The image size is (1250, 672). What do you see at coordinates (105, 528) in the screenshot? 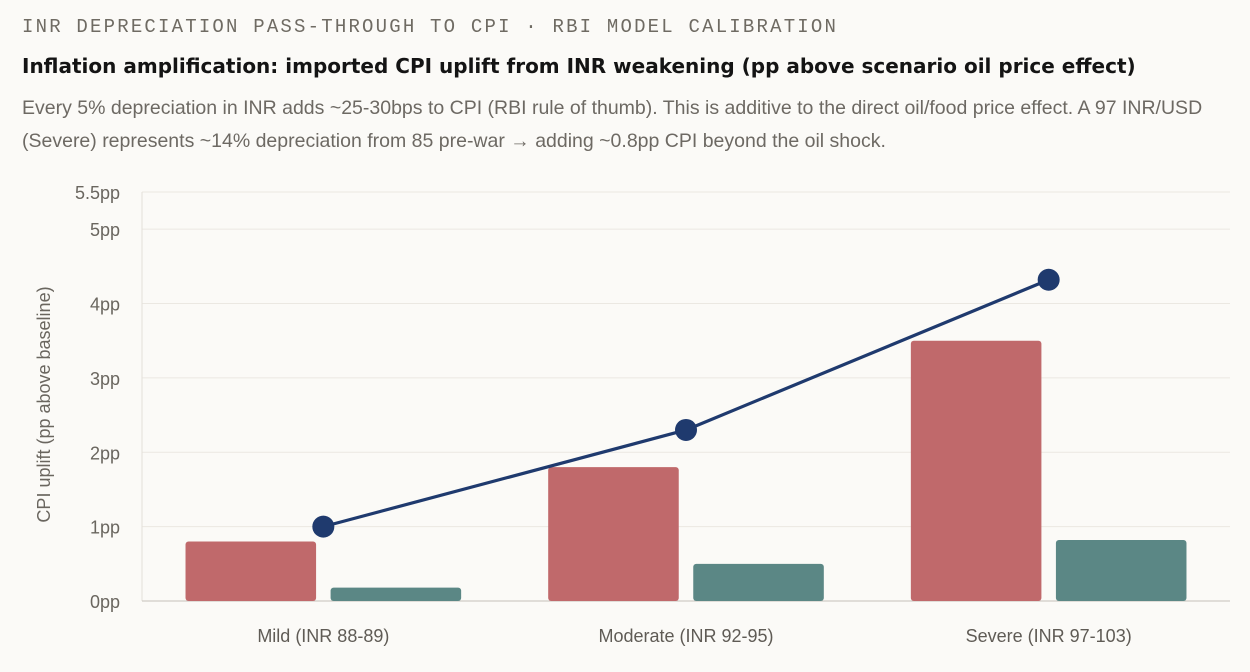
I see `y-tick-label: 1pp` at bounding box center [105, 528].